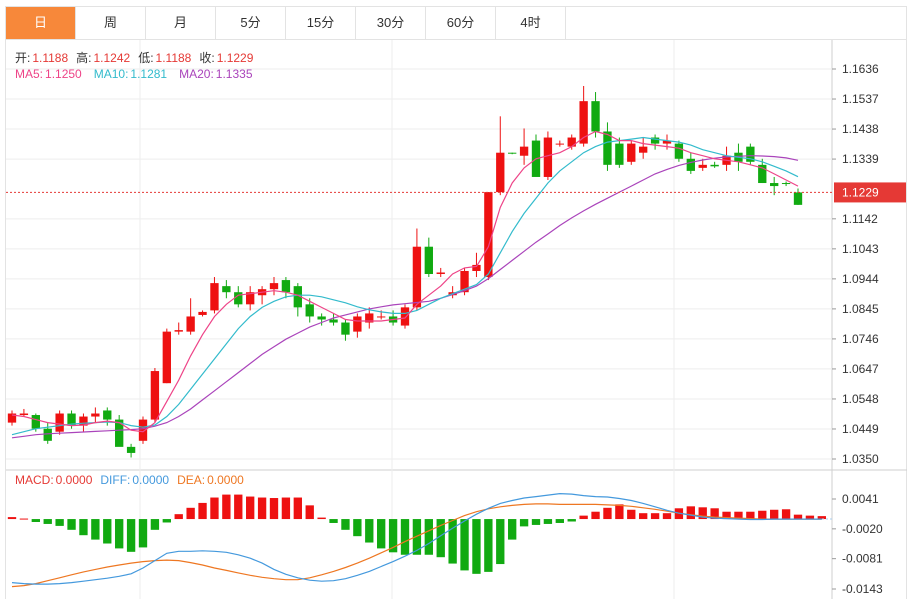 This screenshot has height=599, width=912. Describe the element at coordinates (870, 192) in the screenshot. I see `current-price-badge` at that location.